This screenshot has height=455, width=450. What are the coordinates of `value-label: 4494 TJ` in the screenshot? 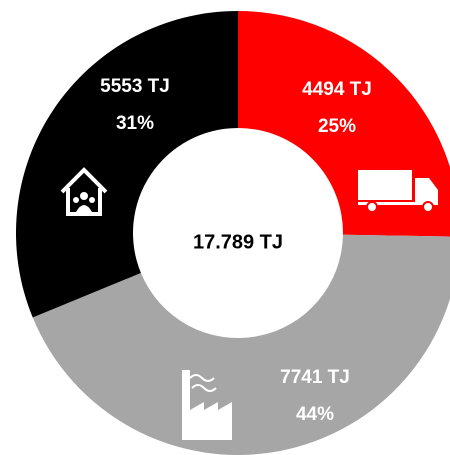 It's located at (337, 89).